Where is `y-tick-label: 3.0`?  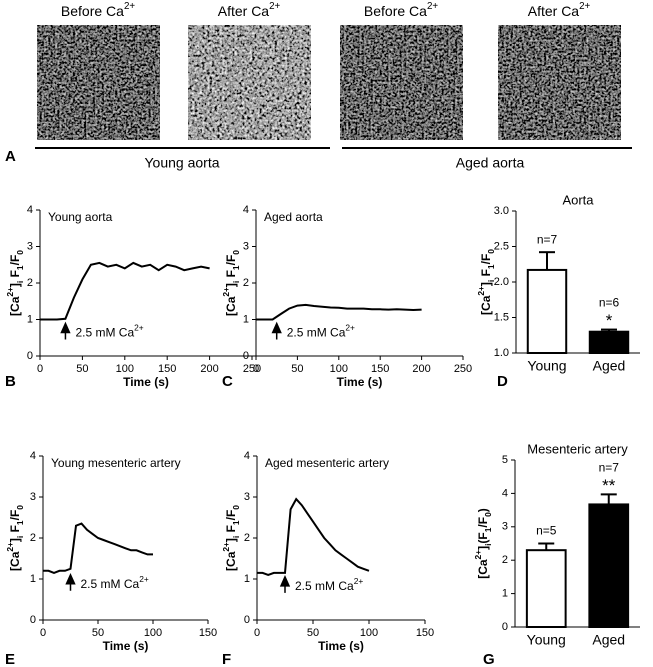
y-tick-label: 3.0 is located at coordinates (501, 211).